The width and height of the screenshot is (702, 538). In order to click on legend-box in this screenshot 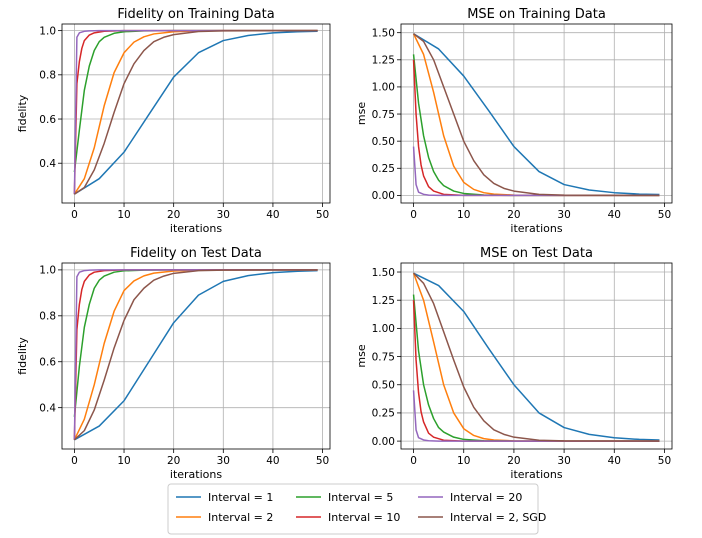, I will do `click(353, 509)`.